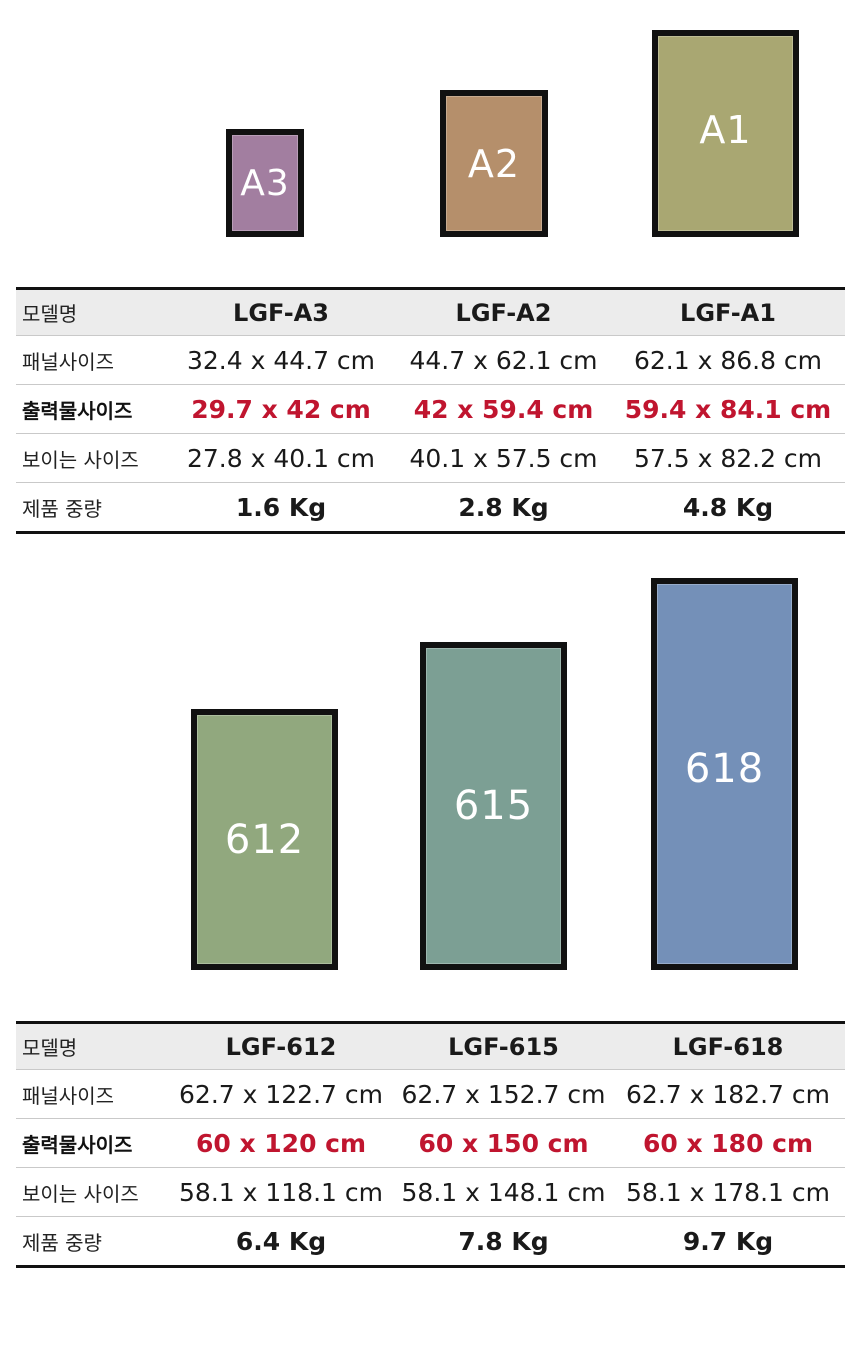 The image size is (860, 1352). What do you see at coordinates (503, 458) in the screenshot?
I see `visible-size: 40.1 x 57.5 cm` at bounding box center [503, 458].